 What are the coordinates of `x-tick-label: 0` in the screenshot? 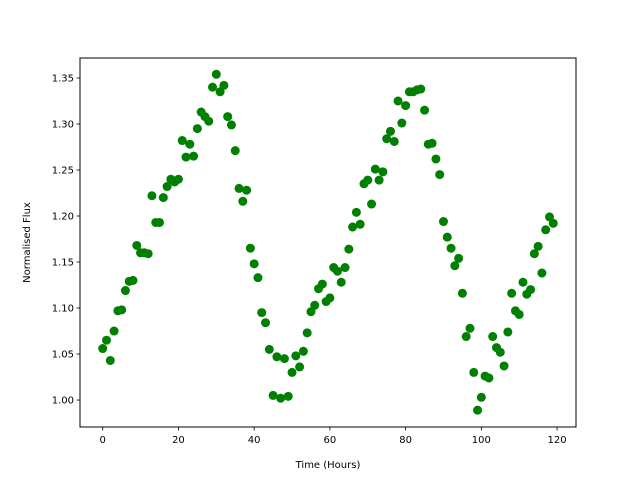 It's located at (103, 440).